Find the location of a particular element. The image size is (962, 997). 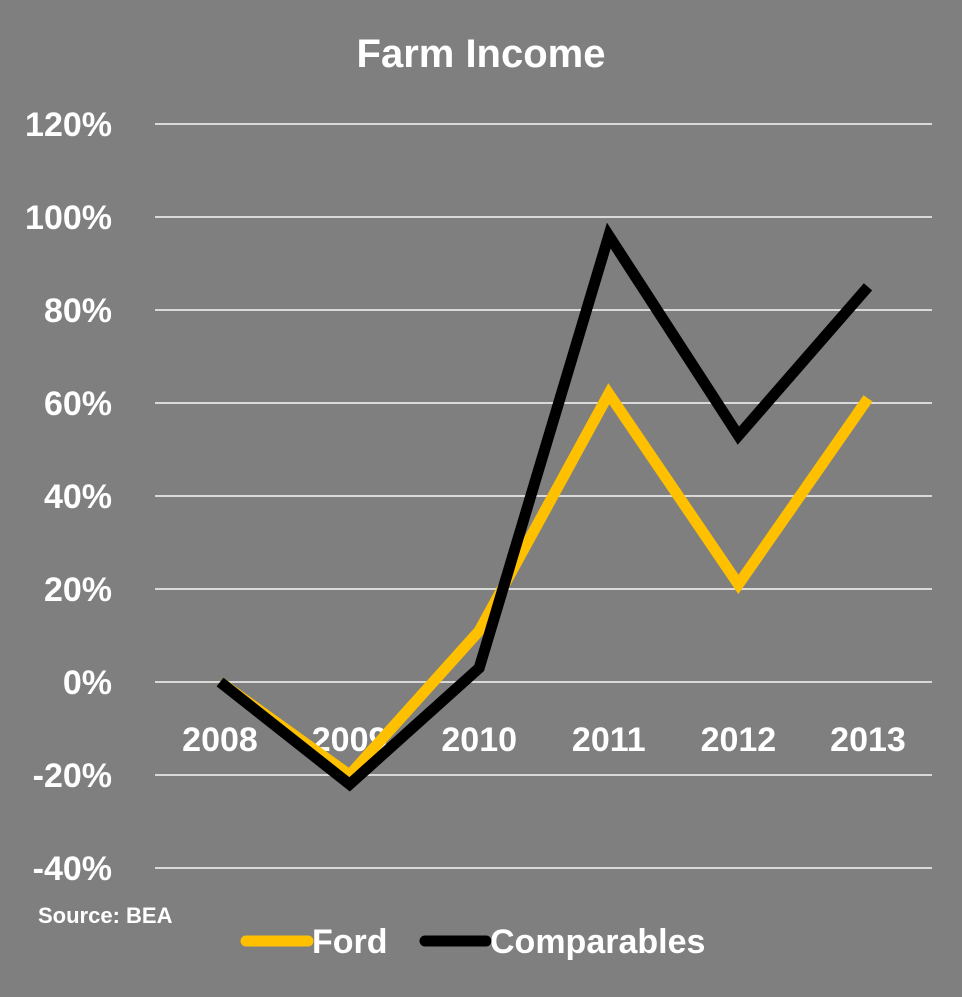

legend-item-comparables: Comparables is located at coordinates (562, 942).